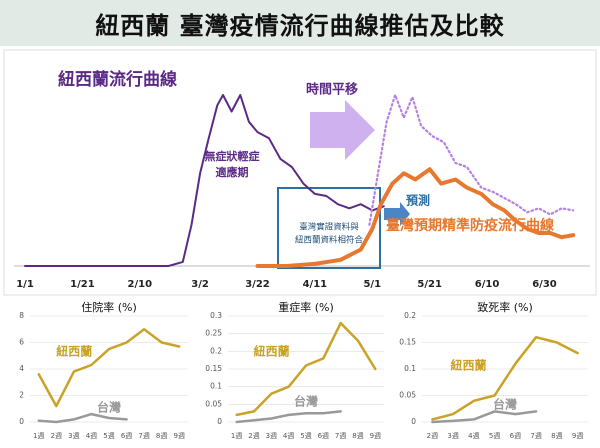 This screenshot has height=448, width=600. What do you see at coordinates (25, 284) in the screenshot?
I see `x-tick-label: 1/1` at bounding box center [25, 284].